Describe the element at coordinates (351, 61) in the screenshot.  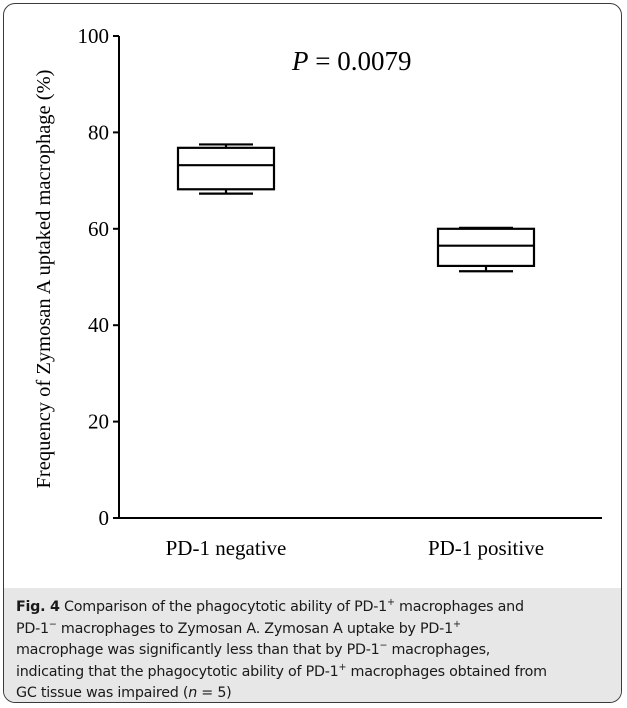
I see `p-value-annotation: P = 0.0079` at that location.